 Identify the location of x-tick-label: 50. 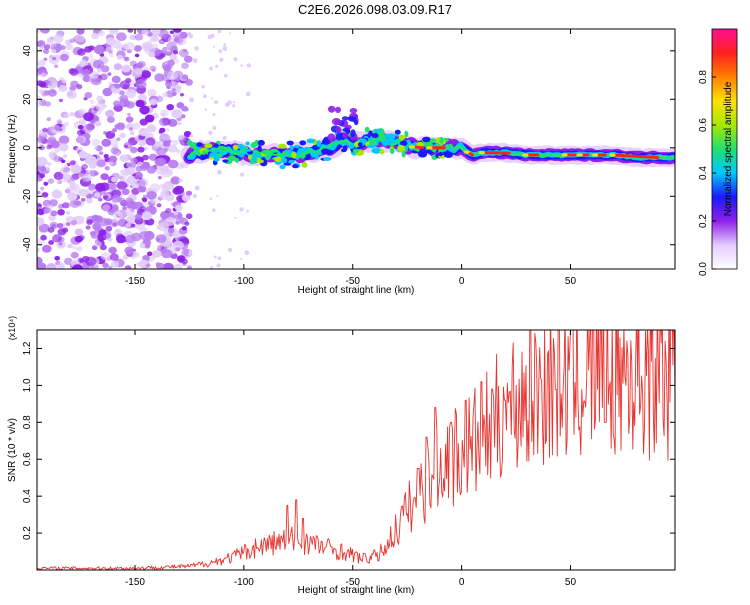
(571, 281).